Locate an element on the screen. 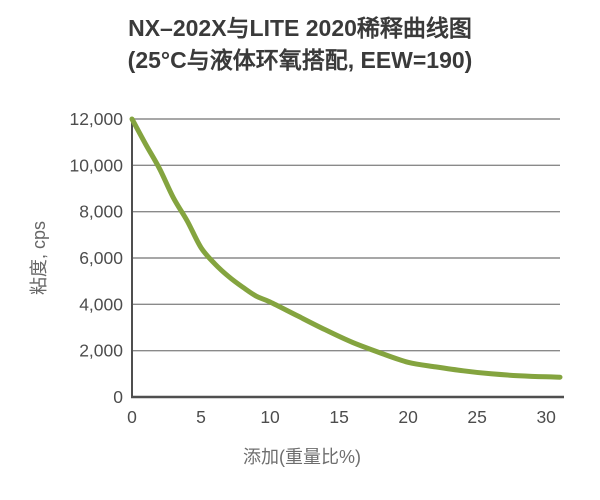  x-tick-label: 15 is located at coordinates (338, 417).